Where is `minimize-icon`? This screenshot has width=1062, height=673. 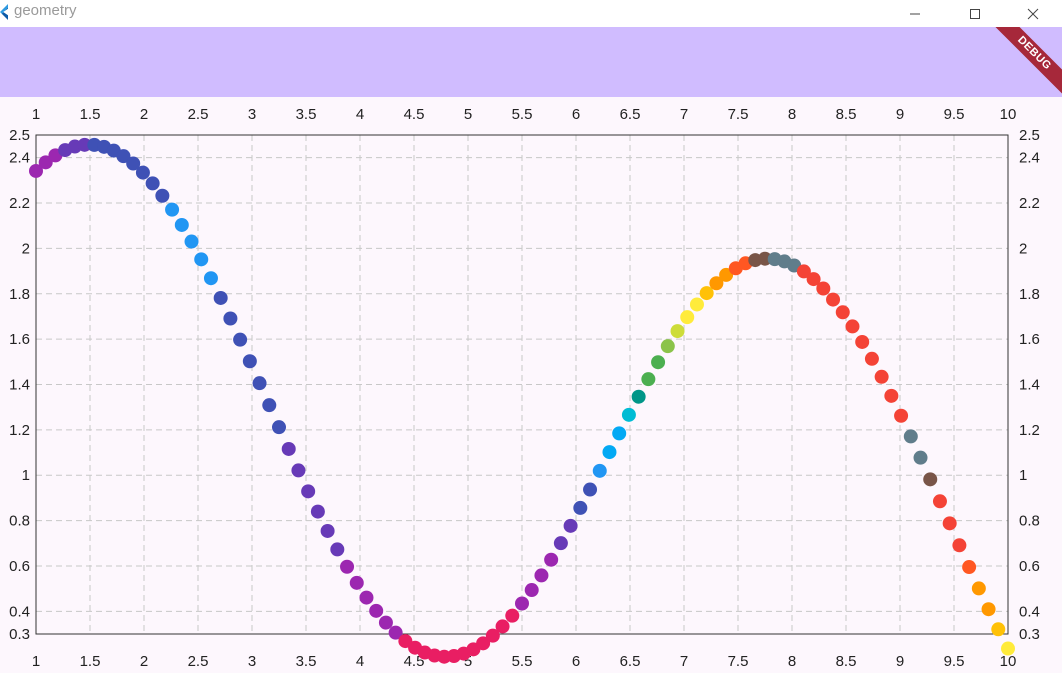 minimize-icon is located at coordinates (915, 13).